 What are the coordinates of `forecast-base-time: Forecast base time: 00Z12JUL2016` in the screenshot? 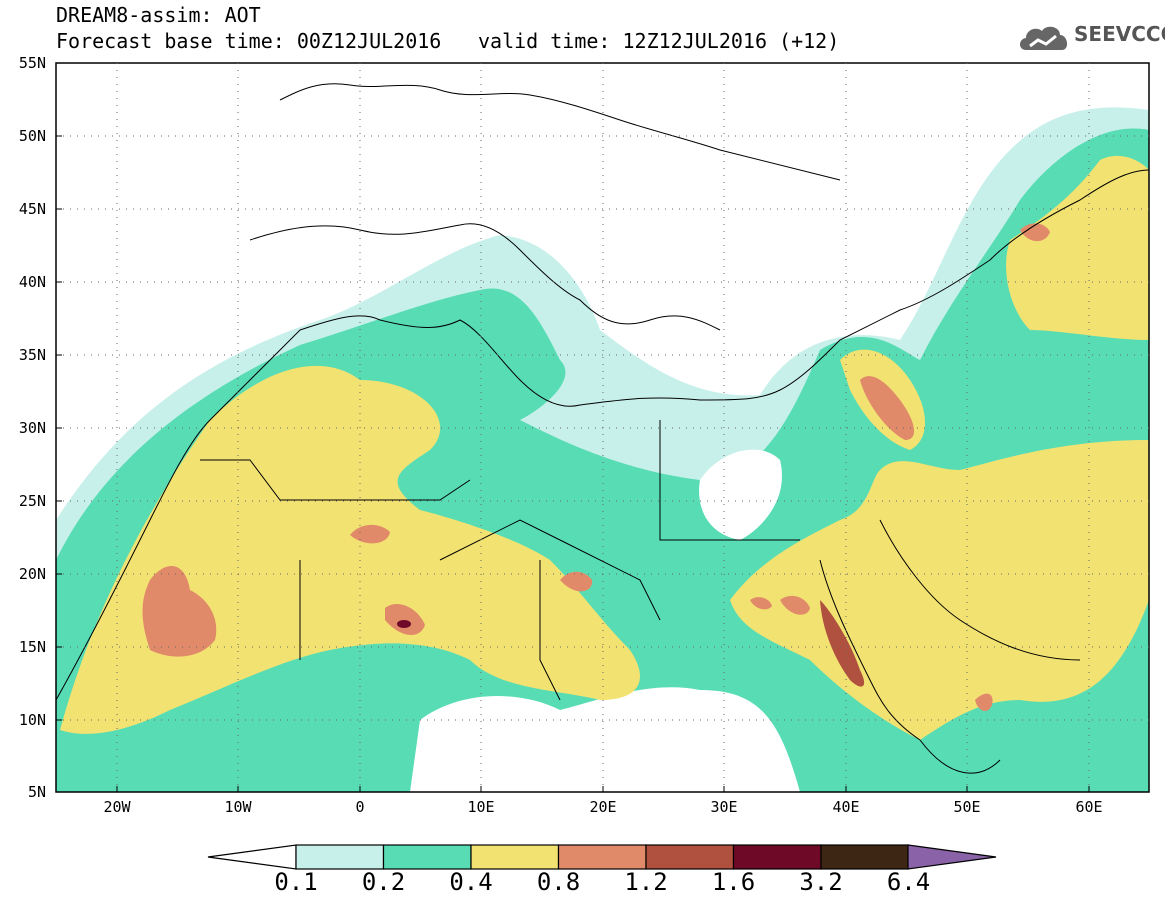 It's located at (249, 41).